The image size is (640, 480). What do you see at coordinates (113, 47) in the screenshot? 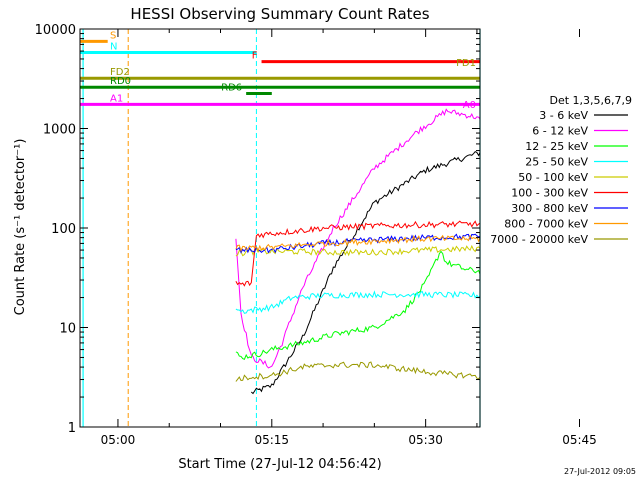
I see `flag-label-n: N` at bounding box center [113, 47].